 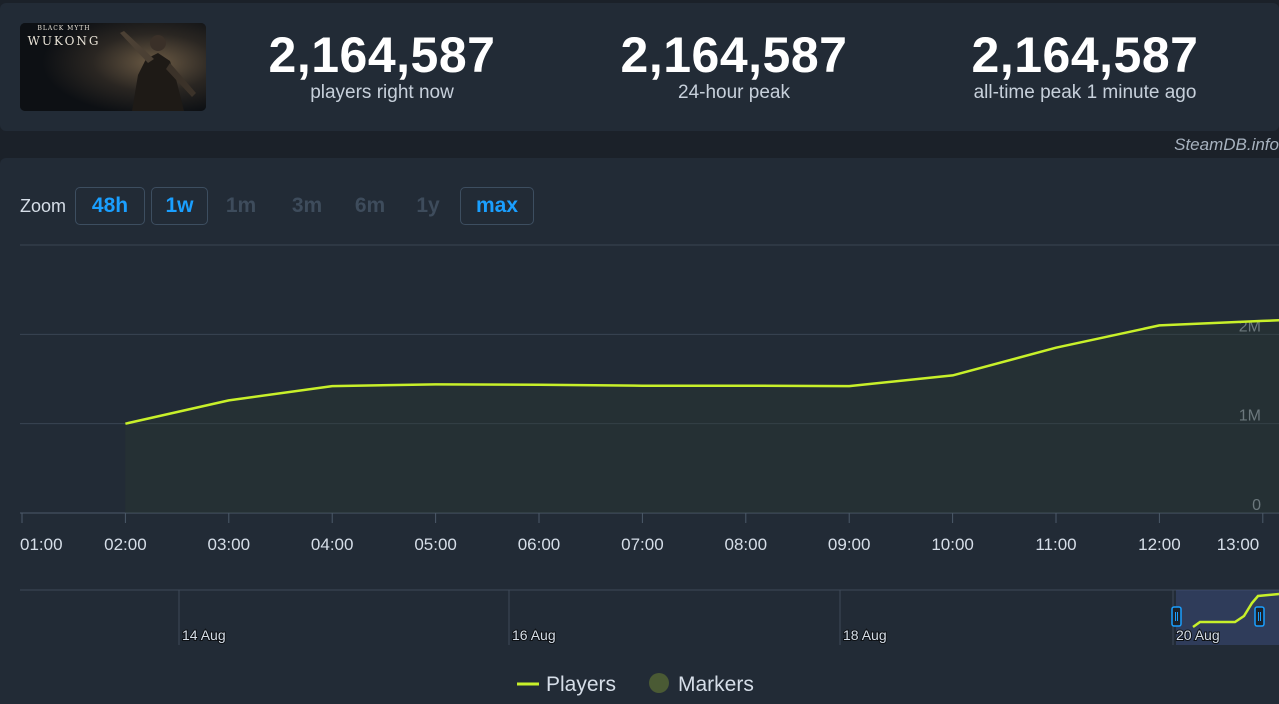 I want to click on x-tick-label: 13:00, so click(x=1238, y=544).